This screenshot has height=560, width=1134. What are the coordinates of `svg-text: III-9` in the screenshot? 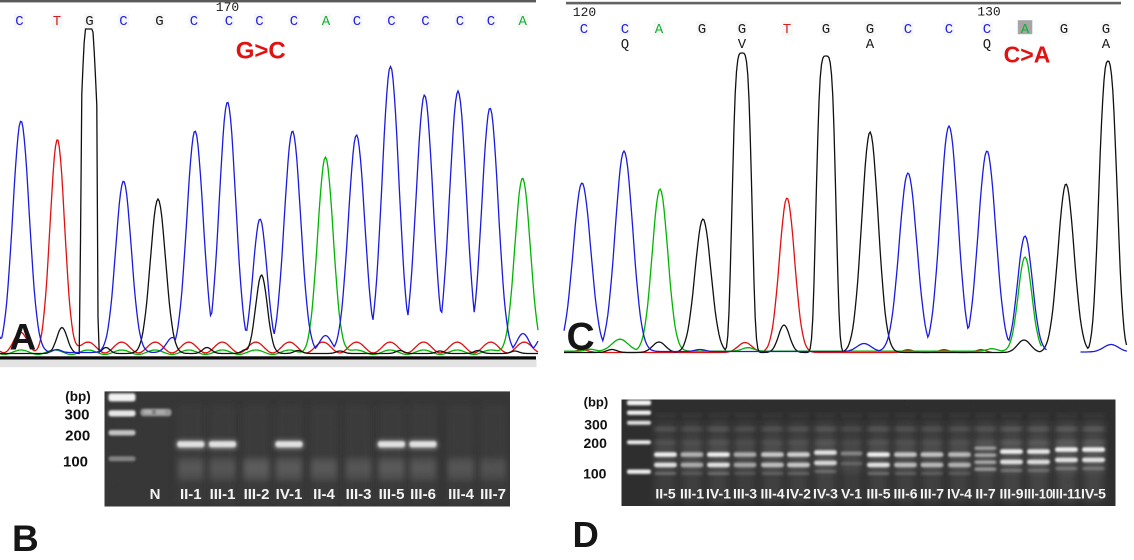 It's located at (1011, 493).